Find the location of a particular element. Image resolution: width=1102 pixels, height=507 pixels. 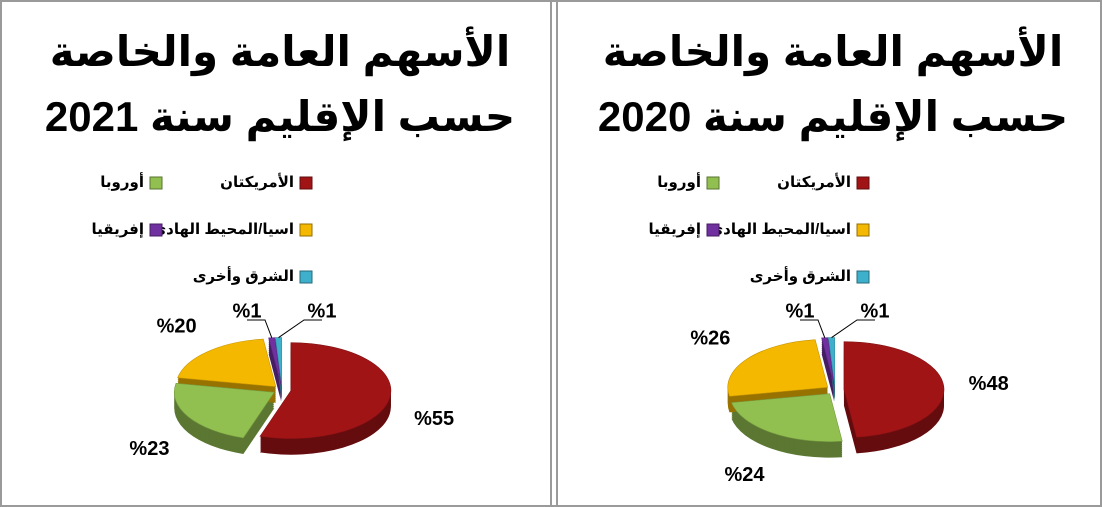

data-label: %55 is located at coordinates (434, 419).